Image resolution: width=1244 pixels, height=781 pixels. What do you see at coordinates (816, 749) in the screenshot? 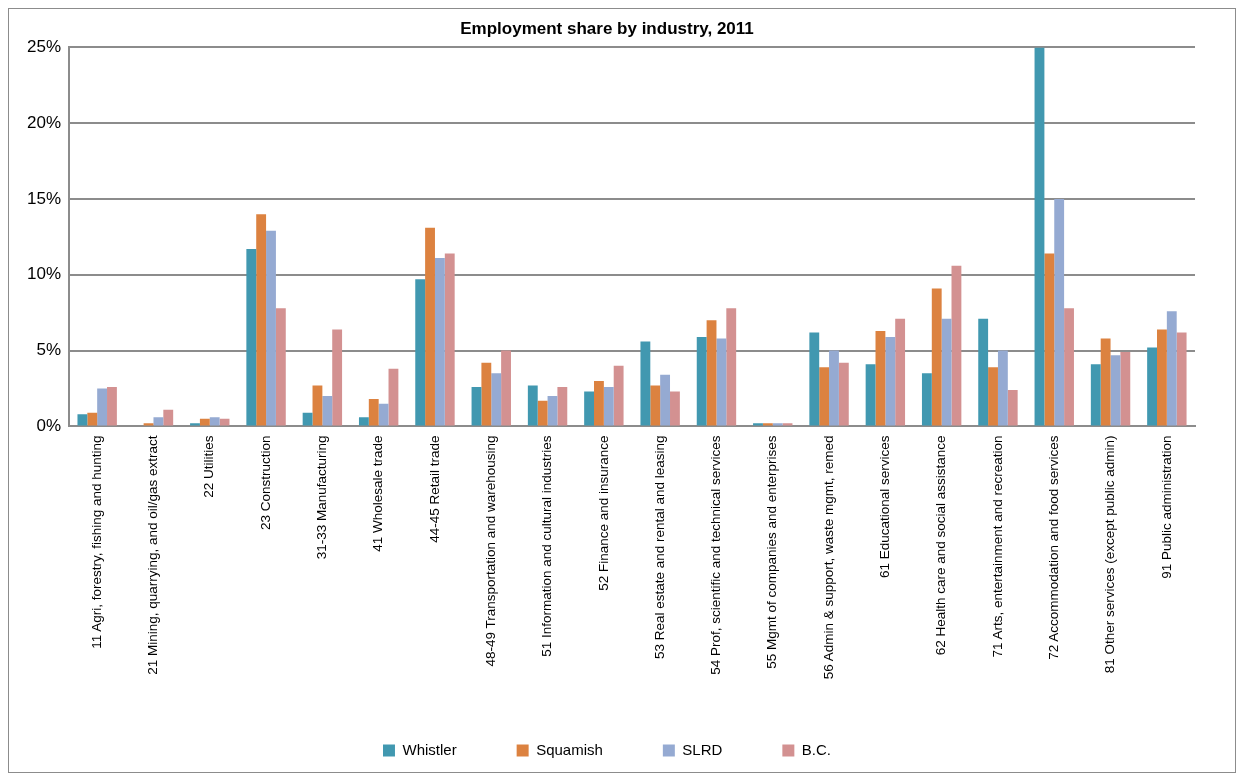
I see `legend-label: B.C.` at bounding box center [816, 749].